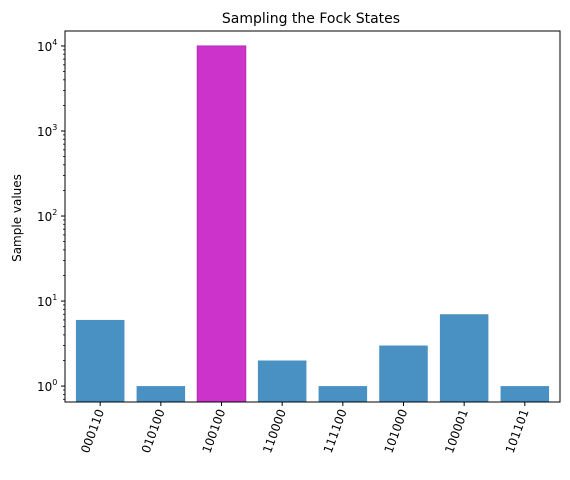 This screenshot has width=570, height=480. What do you see at coordinates (47, 216) in the screenshot?
I see `y-tick-label: 10²` at bounding box center [47, 216].